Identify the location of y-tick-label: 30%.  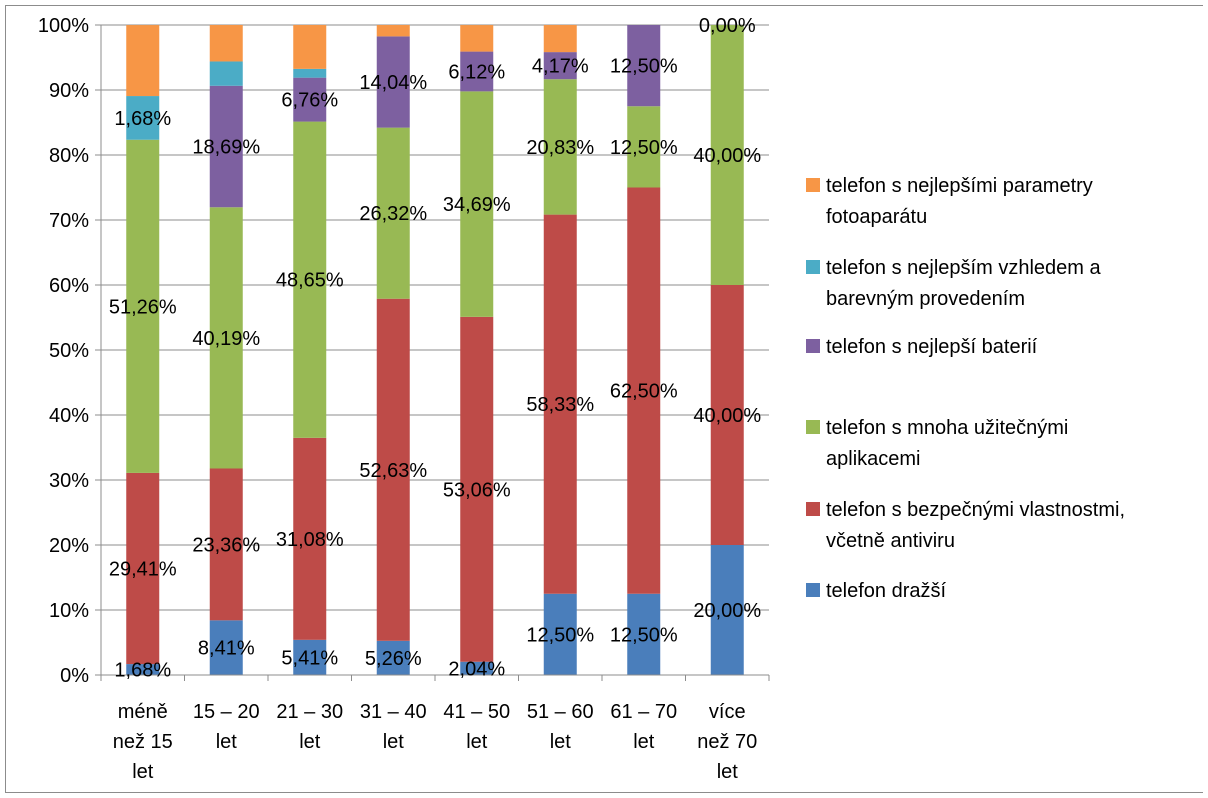
(69, 481).